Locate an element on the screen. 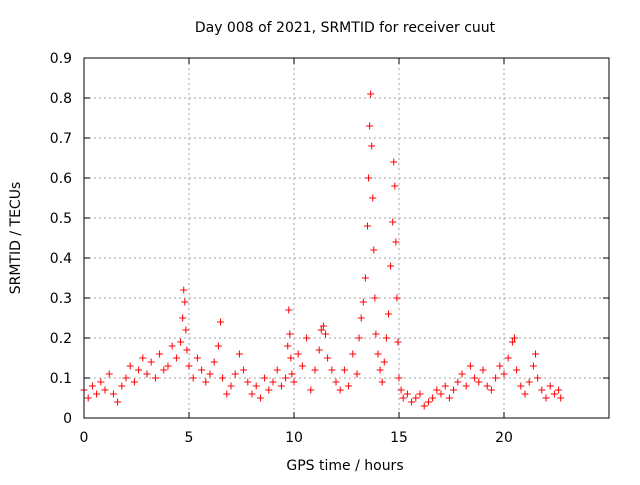 The width and height of the screenshot is (640, 485). y-tick-label: 0.7 is located at coordinates (61, 139).